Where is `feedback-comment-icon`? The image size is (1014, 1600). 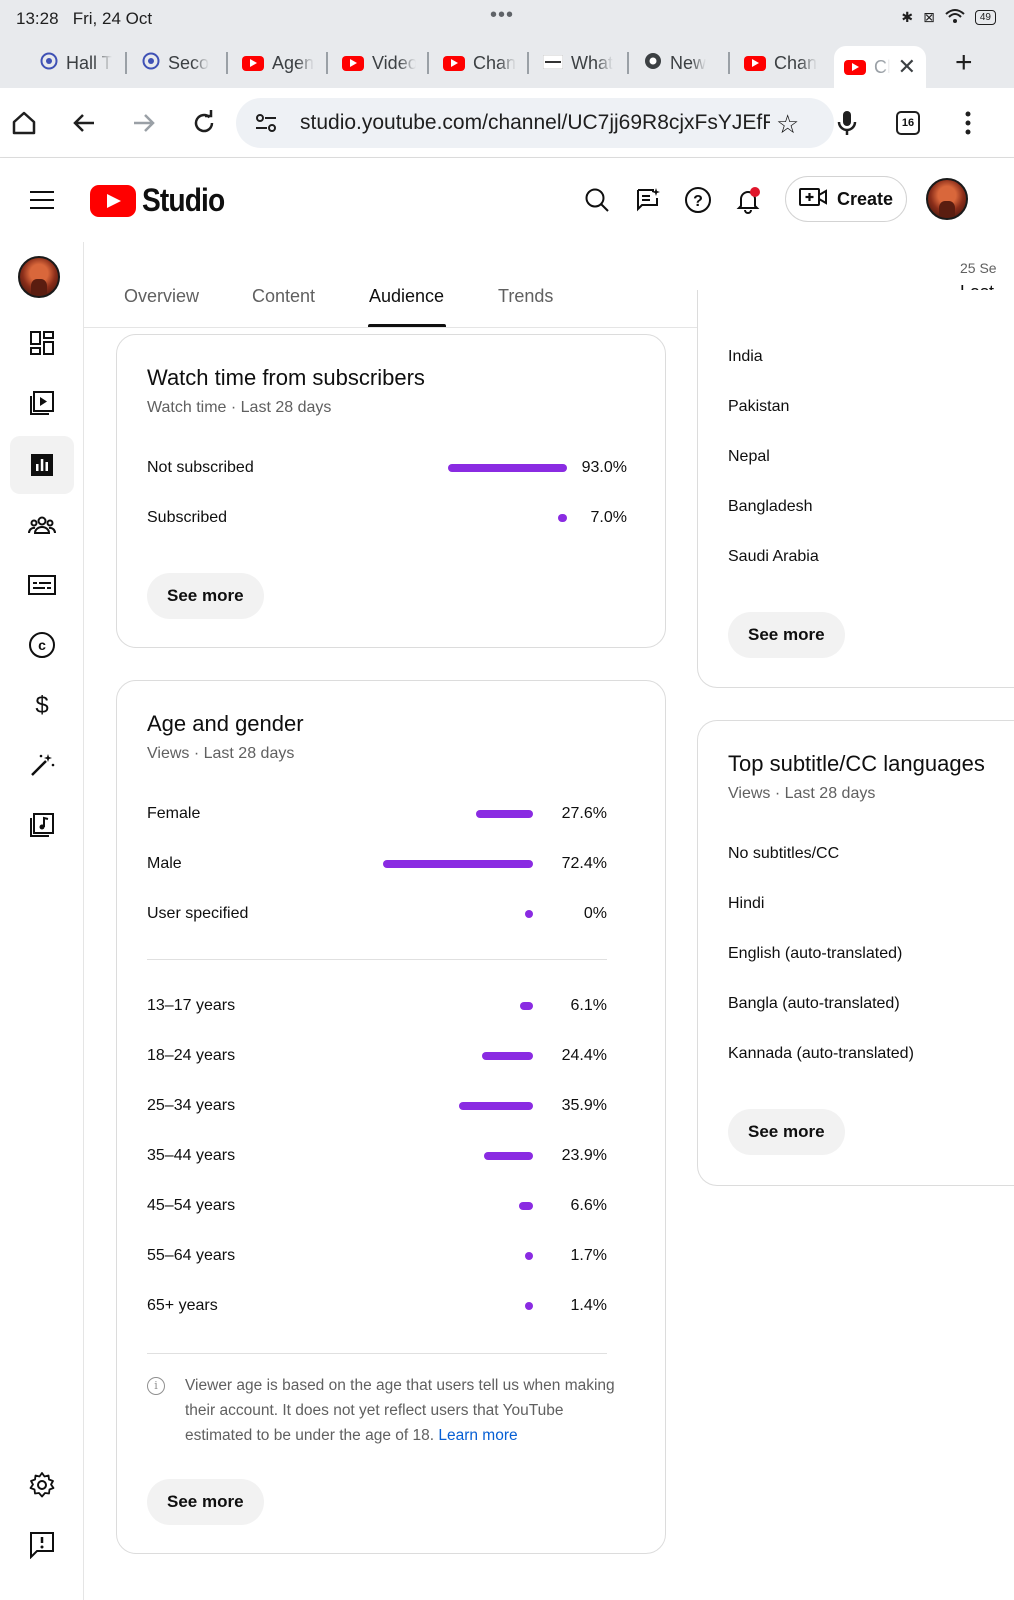
feedback-comment-icon is located at coordinates (648, 200).